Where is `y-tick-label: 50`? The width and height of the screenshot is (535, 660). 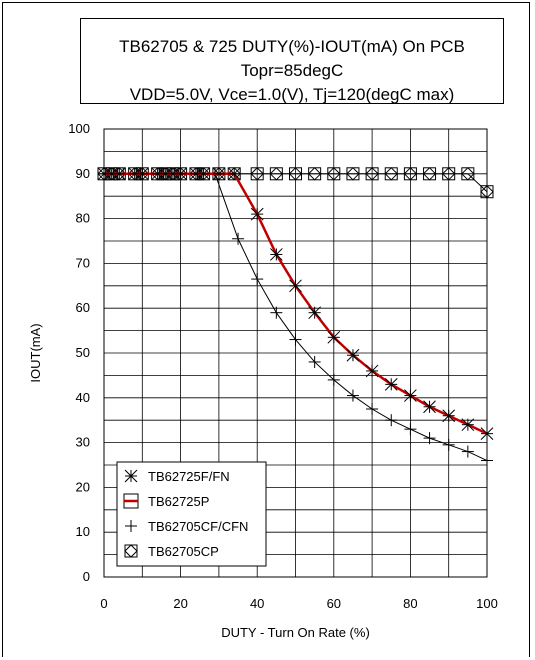
y-tick-label: 50 is located at coordinates (83, 352).